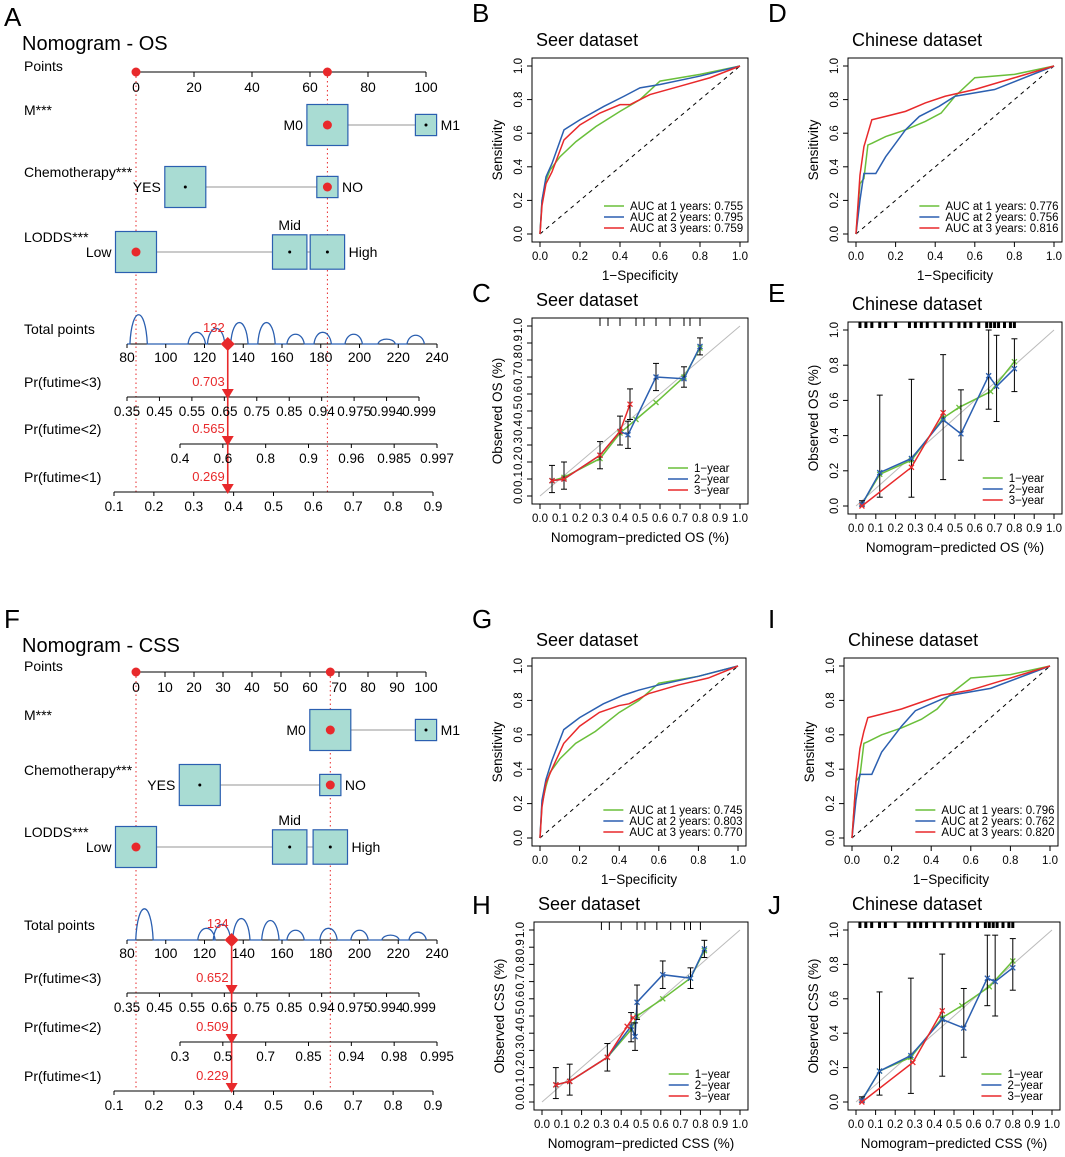 The image size is (1065, 1157). Describe the element at coordinates (856, 1125) in the screenshot. I see `x-tick-label: 0.0` at that location.